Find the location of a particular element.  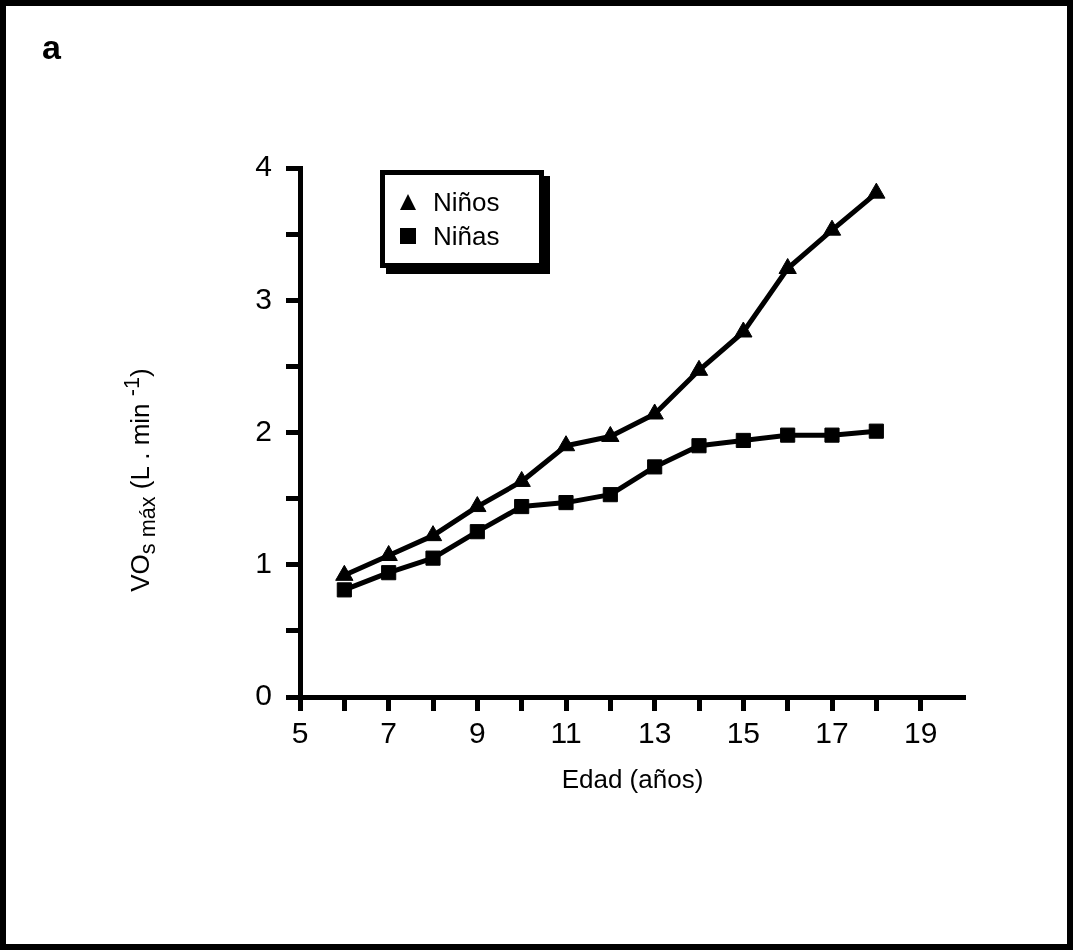

y-tick-label: 3 is located at coordinates (263, 298).